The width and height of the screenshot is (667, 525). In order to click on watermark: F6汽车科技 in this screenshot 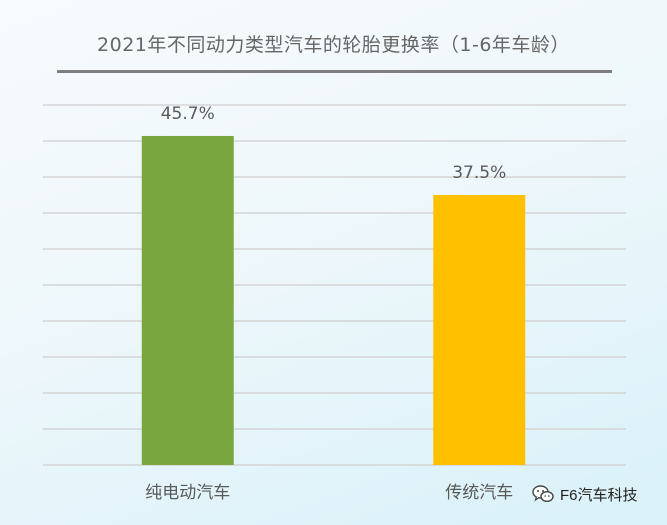, I will do `click(585, 494)`.